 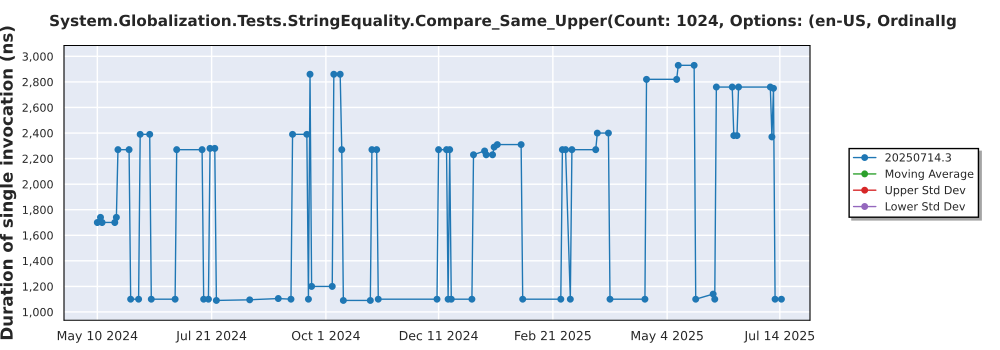 I want to click on y-tick-label: 1,600, so click(x=37, y=236).